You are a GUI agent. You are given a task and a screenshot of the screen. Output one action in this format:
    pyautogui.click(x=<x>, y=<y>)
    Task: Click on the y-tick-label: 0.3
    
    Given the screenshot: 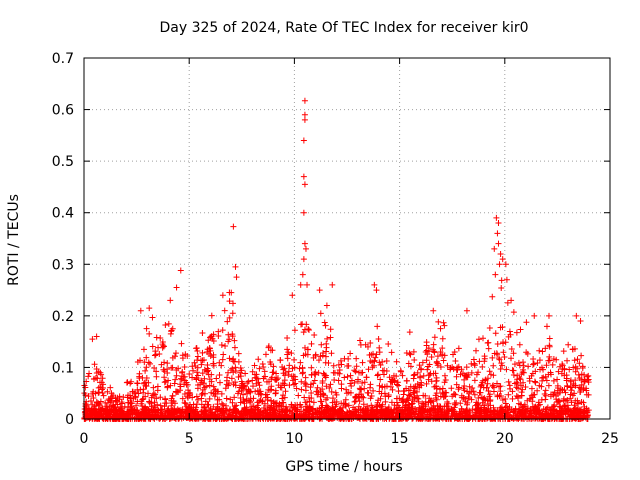 What is the action you would take?
    pyautogui.click(x=63, y=265)
    